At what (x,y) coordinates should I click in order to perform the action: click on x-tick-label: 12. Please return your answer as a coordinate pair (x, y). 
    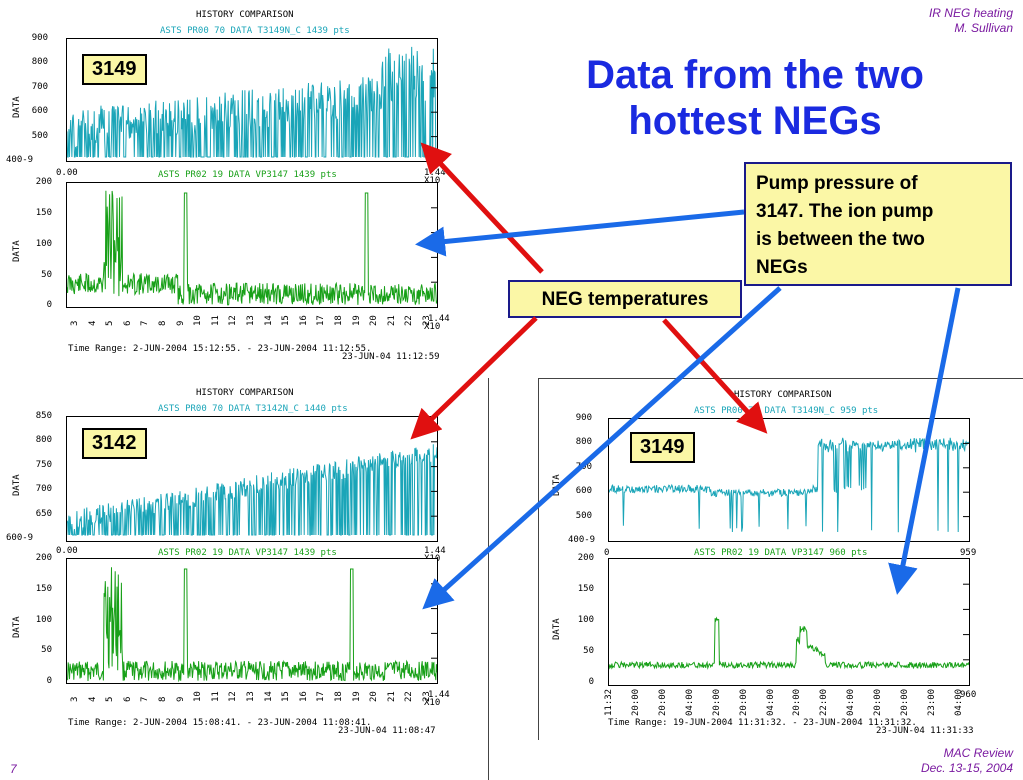
    Looking at the image, I should click on (233, 320).